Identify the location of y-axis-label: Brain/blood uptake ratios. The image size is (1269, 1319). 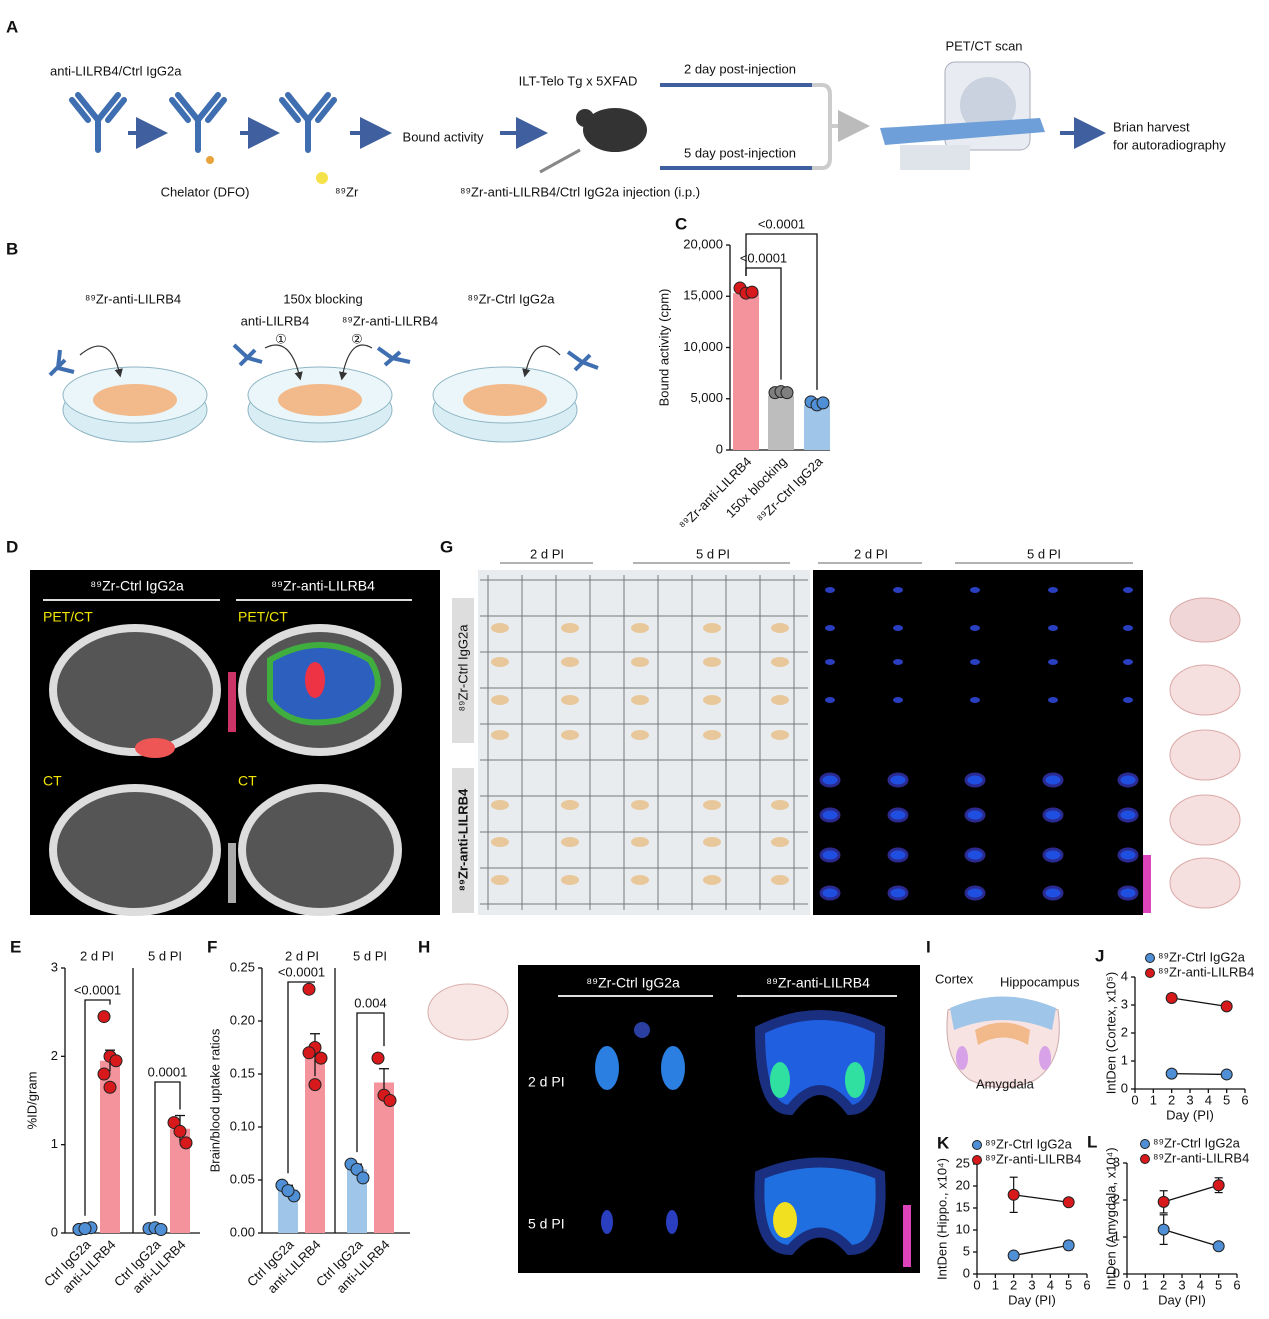
(214, 1100).